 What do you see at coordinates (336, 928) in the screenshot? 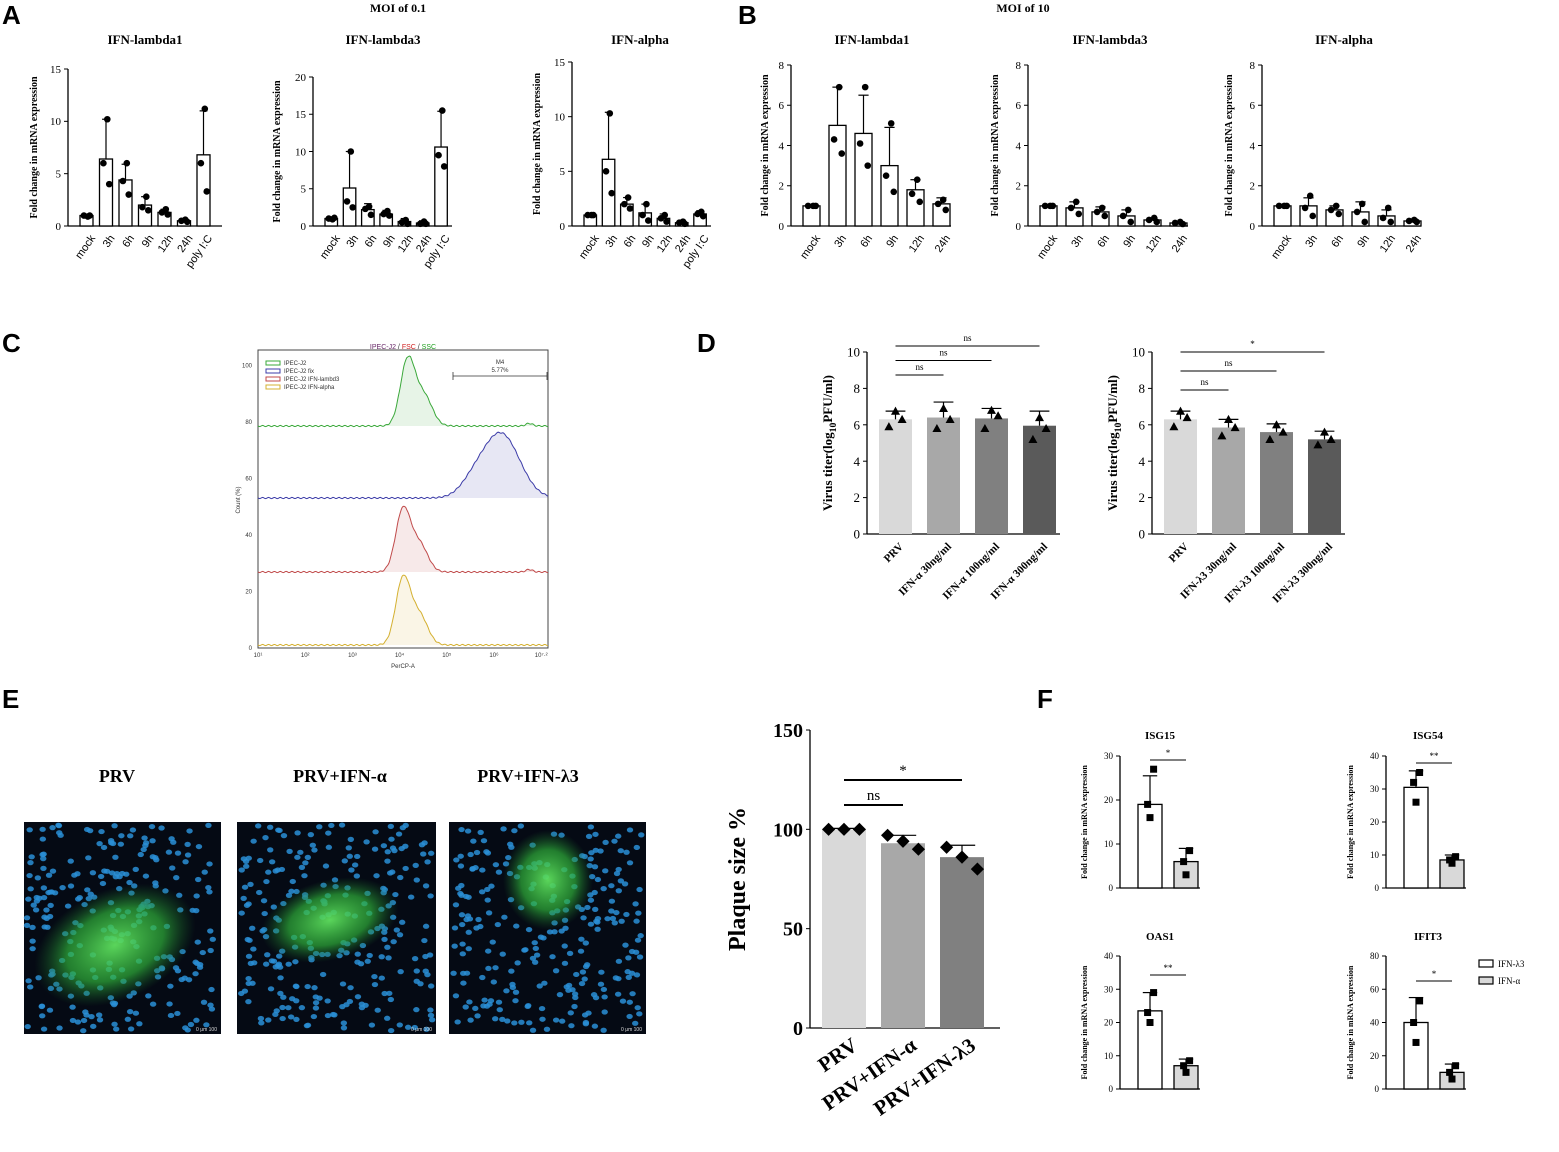
I see `micrograph-2: 0 μm 100` at bounding box center [336, 928].